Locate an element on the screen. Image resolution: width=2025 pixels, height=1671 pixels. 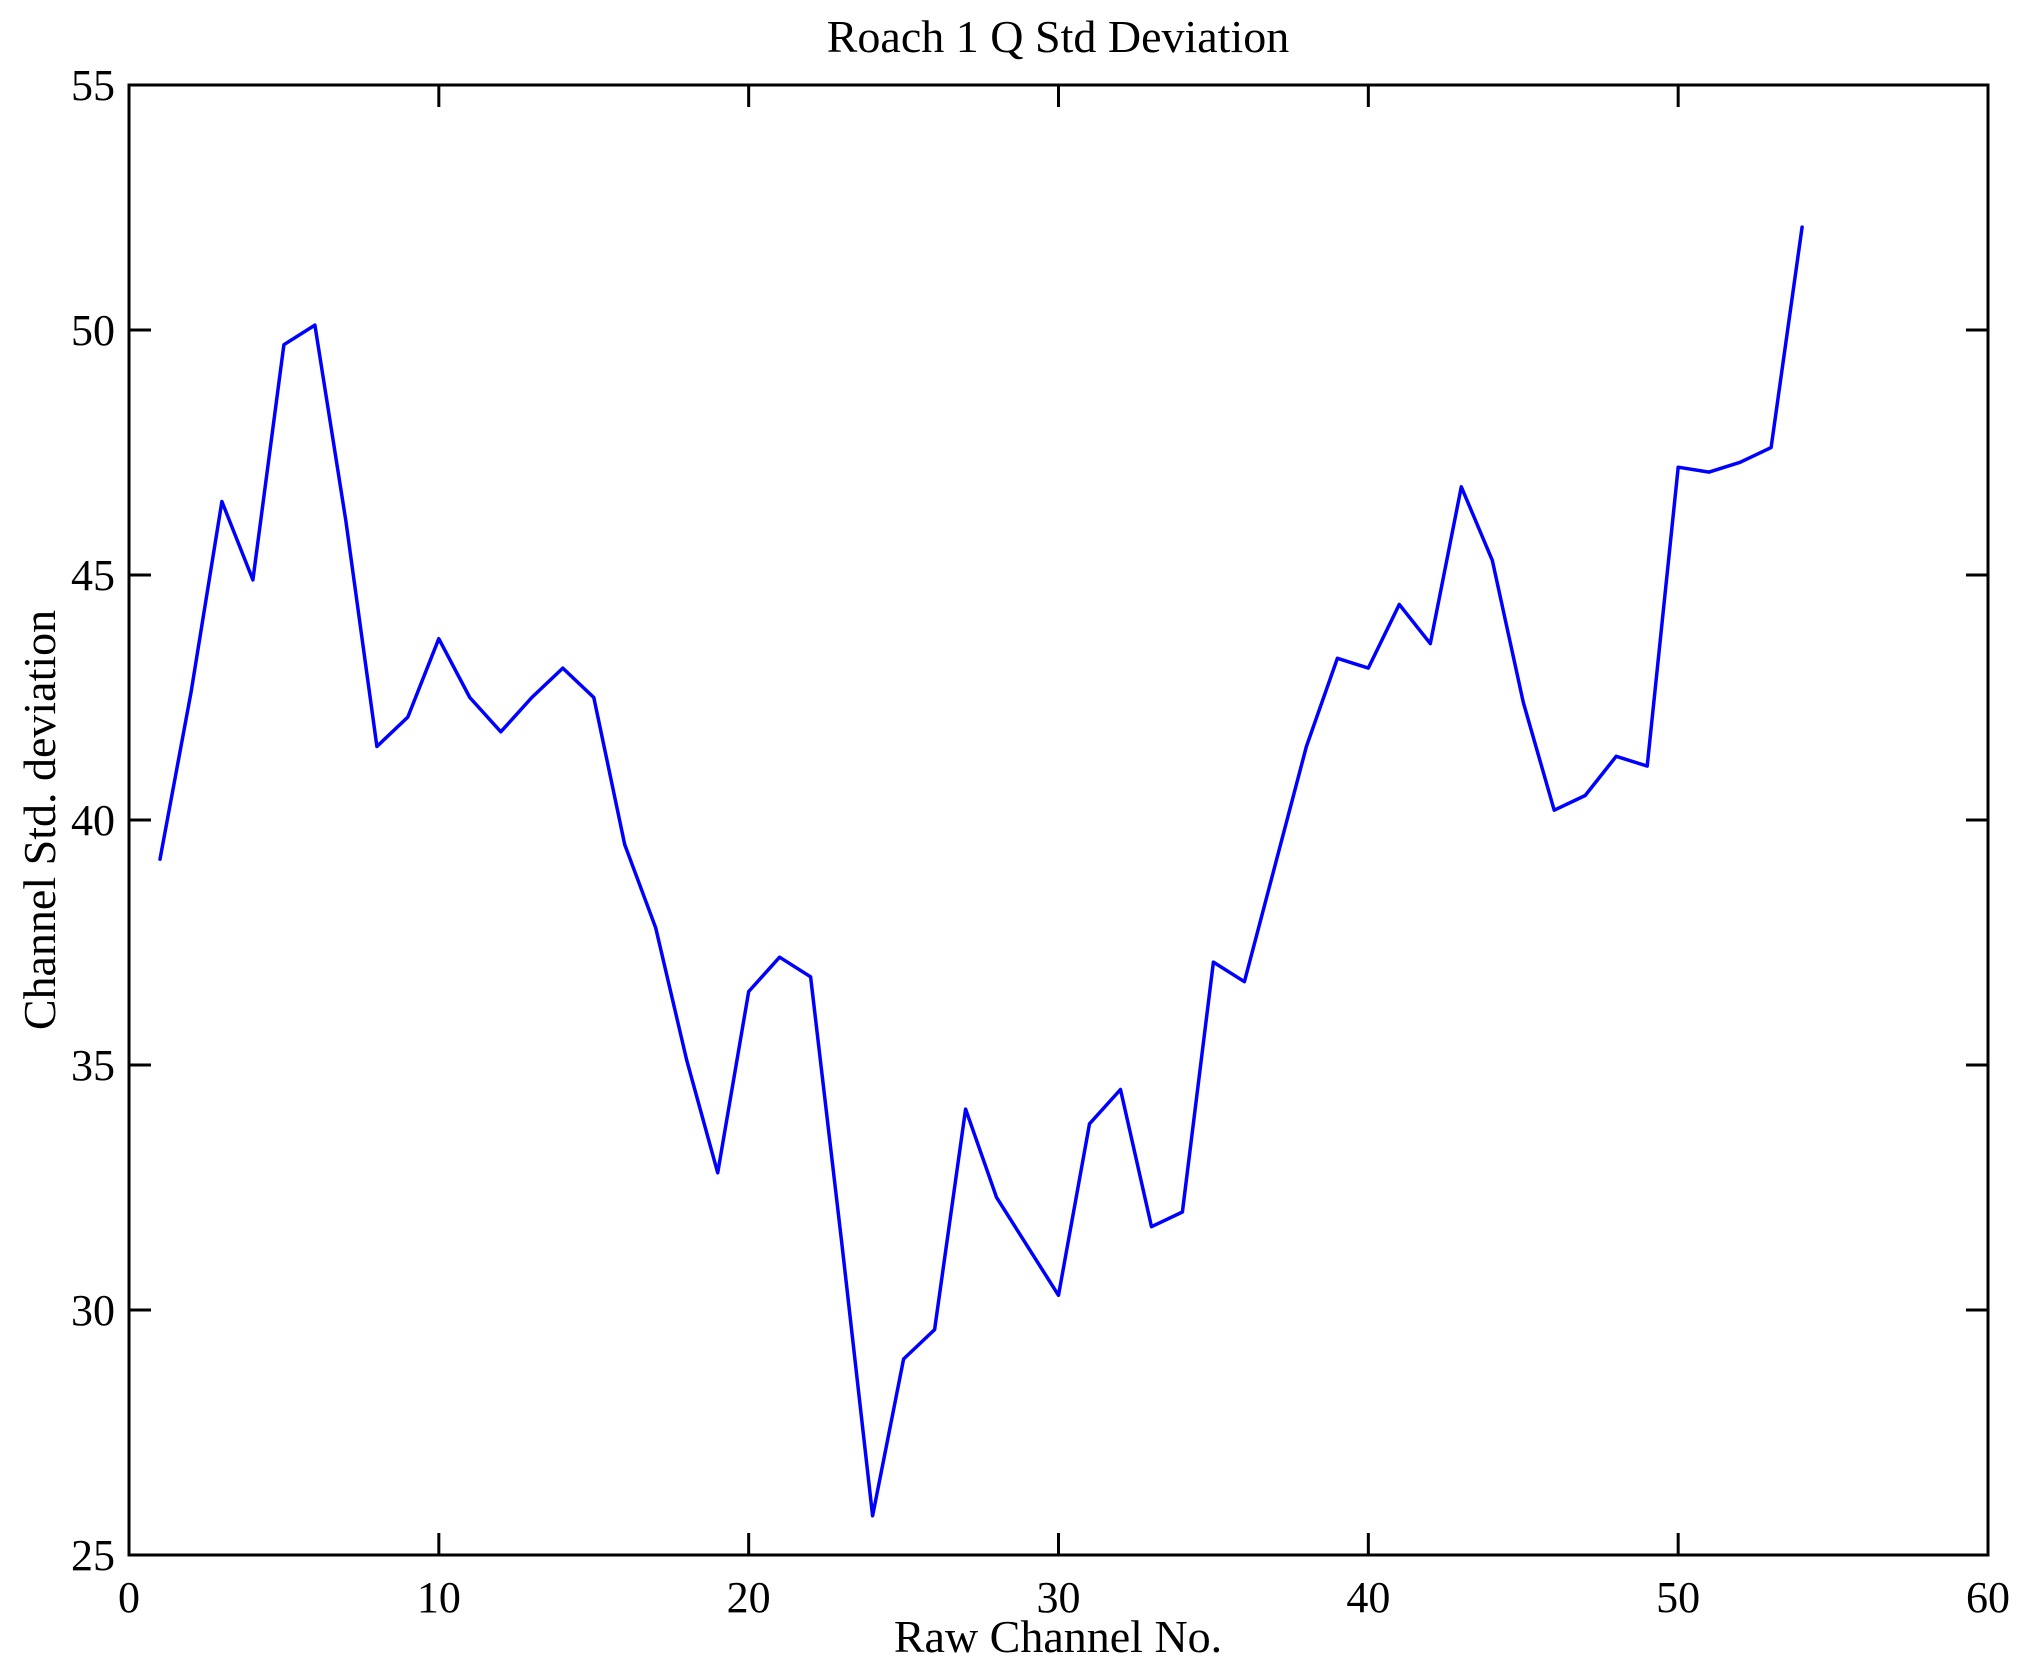
x-tick-label: 10 is located at coordinates (439, 1597).